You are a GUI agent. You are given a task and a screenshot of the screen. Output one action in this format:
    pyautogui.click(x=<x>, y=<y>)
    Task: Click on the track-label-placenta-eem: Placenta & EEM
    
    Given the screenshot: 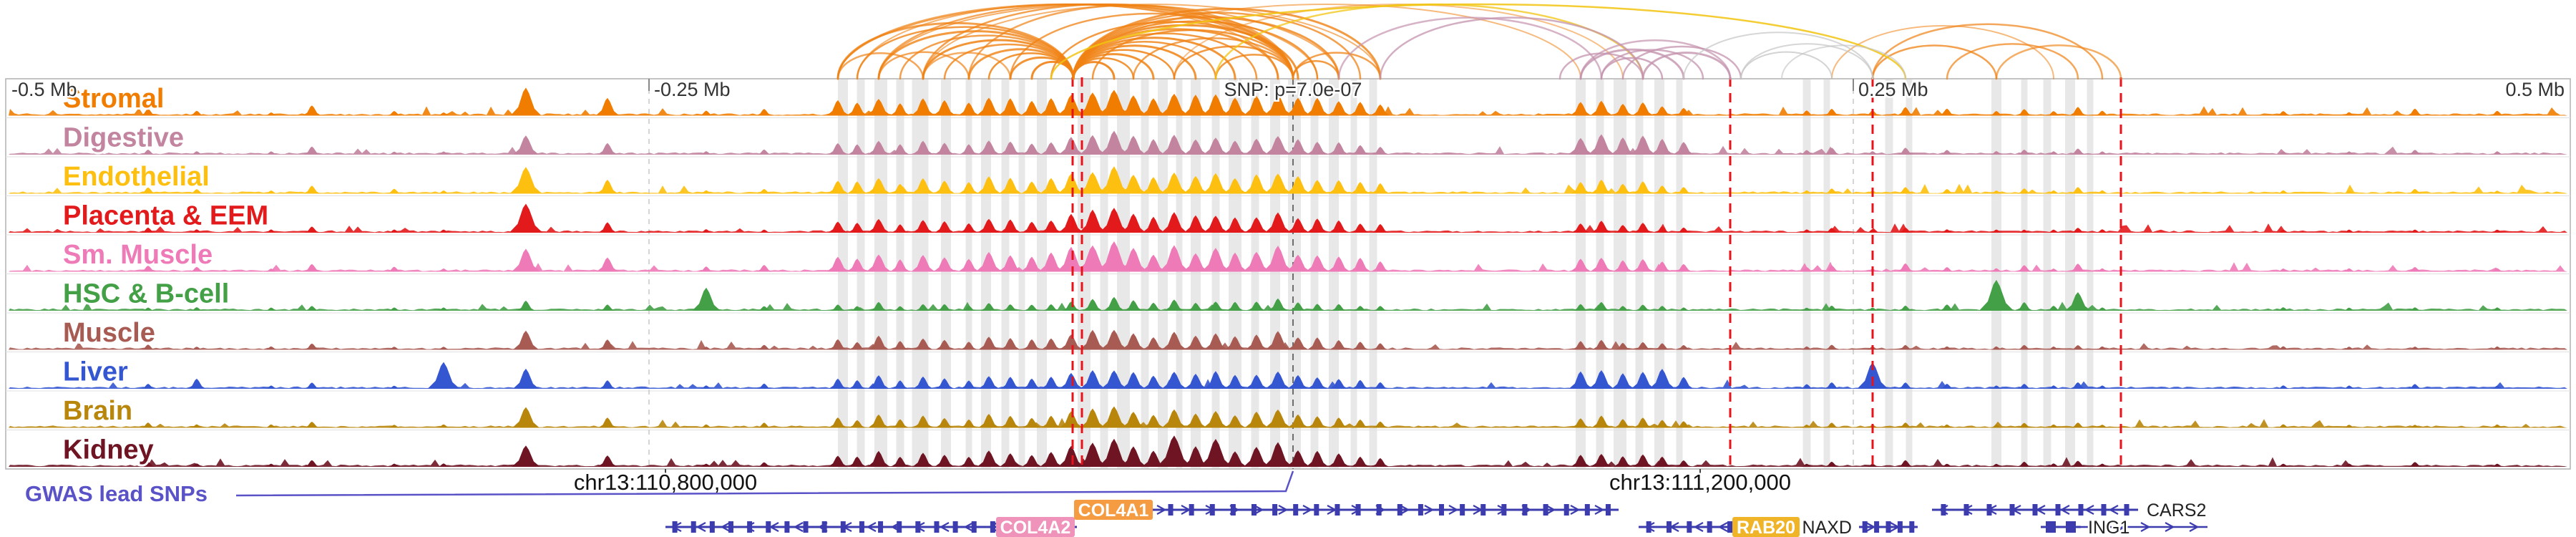 What is the action you would take?
    pyautogui.click(x=165, y=216)
    